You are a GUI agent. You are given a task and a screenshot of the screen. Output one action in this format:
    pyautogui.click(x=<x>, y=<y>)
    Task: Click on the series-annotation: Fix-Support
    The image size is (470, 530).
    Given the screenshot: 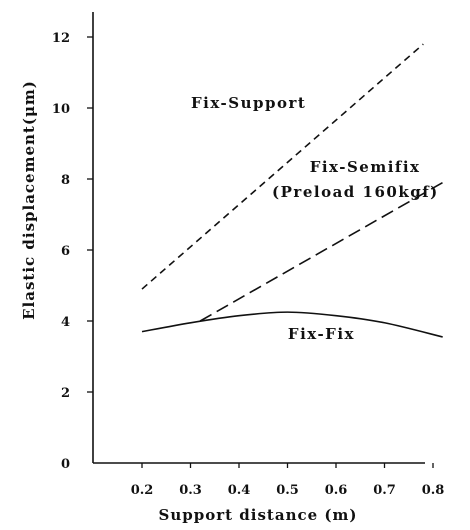 What is the action you would take?
    pyautogui.click(x=248, y=103)
    